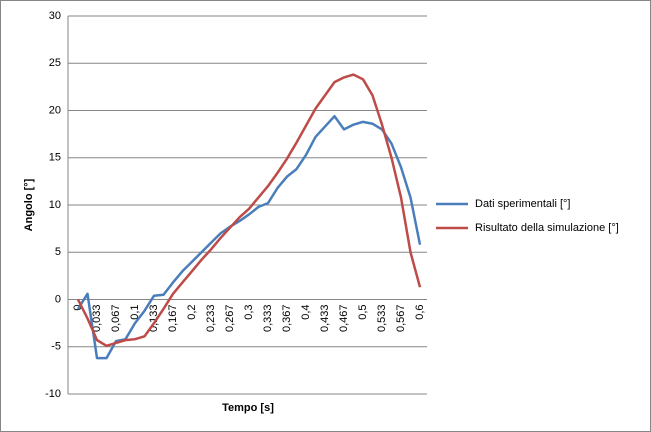 The height and width of the screenshot is (432, 651). What do you see at coordinates (363, 312) in the screenshot?
I see `x-tick-label: 0,5` at bounding box center [363, 312].